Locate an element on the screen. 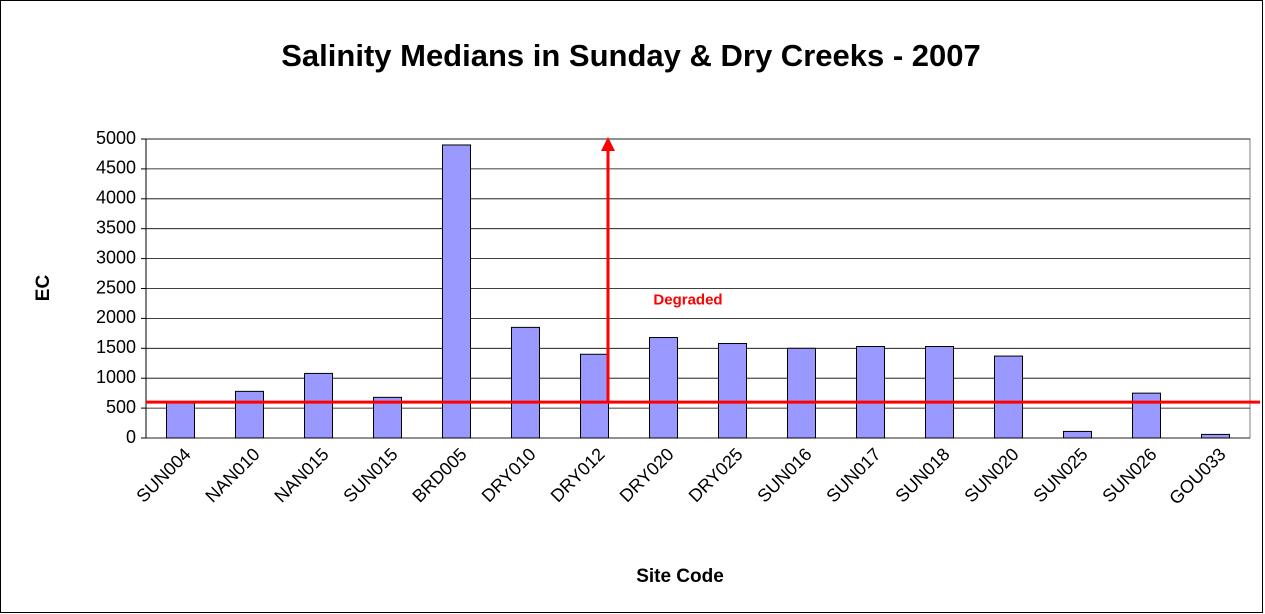  arrow-head is located at coordinates (608, 144).